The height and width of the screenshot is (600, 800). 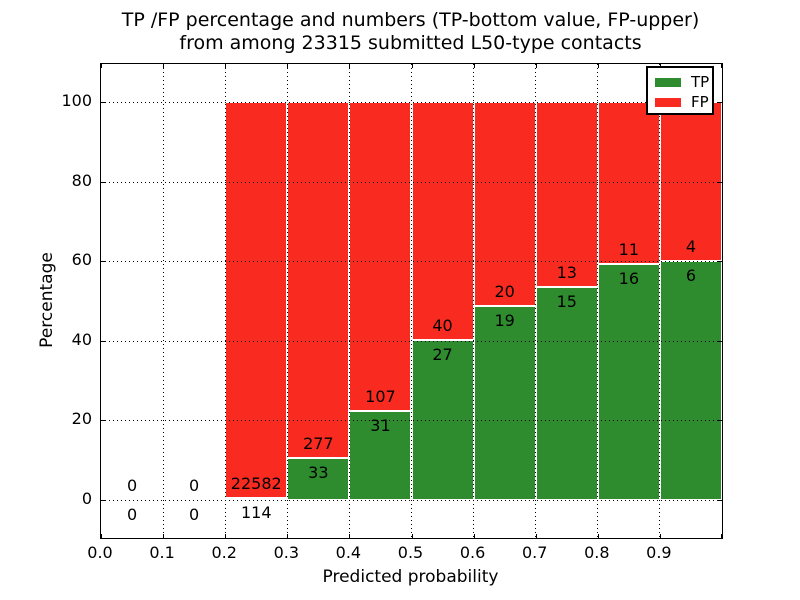 What do you see at coordinates (566, 301) in the screenshot?
I see `tp-count-0.7-0.8: 15` at bounding box center [566, 301].